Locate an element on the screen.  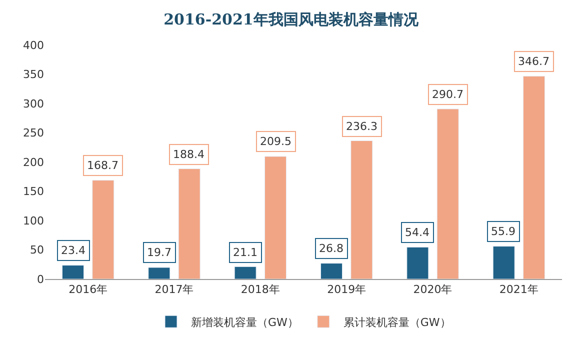
y-tick-label: 200 is located at coordinates (33, 162).